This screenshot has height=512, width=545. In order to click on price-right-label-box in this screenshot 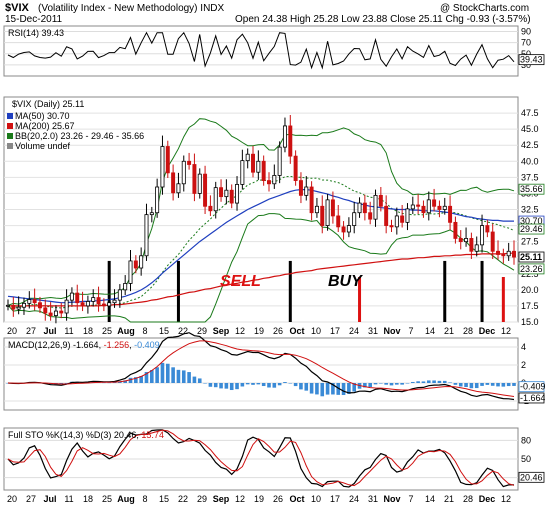, I will do `click(531, 189)`.